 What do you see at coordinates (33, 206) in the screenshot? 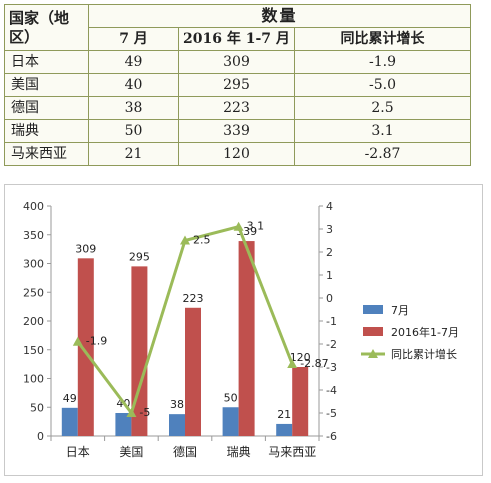
I see `left-axis-tick-label: 400` at bounding box center [33, 206].